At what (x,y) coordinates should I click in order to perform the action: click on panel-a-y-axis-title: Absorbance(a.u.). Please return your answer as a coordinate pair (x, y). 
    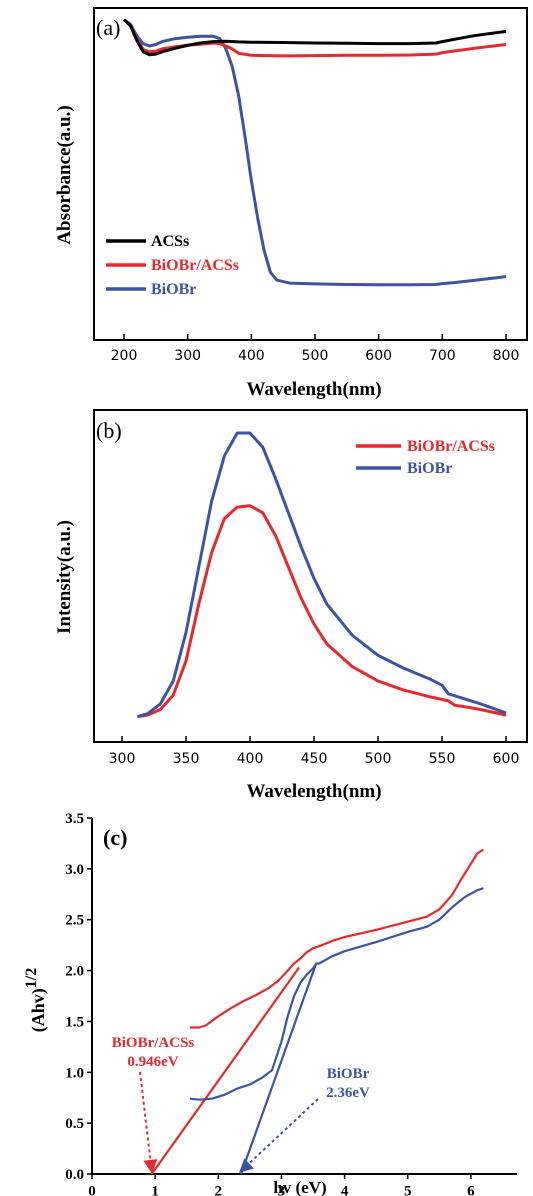
    Looking at the image, I should click on (64, 174).